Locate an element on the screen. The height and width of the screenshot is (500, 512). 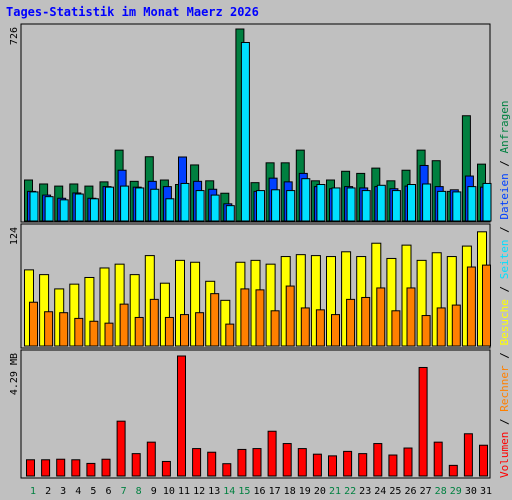
right-legend-part-7: / is located at coordinates (504, 230).